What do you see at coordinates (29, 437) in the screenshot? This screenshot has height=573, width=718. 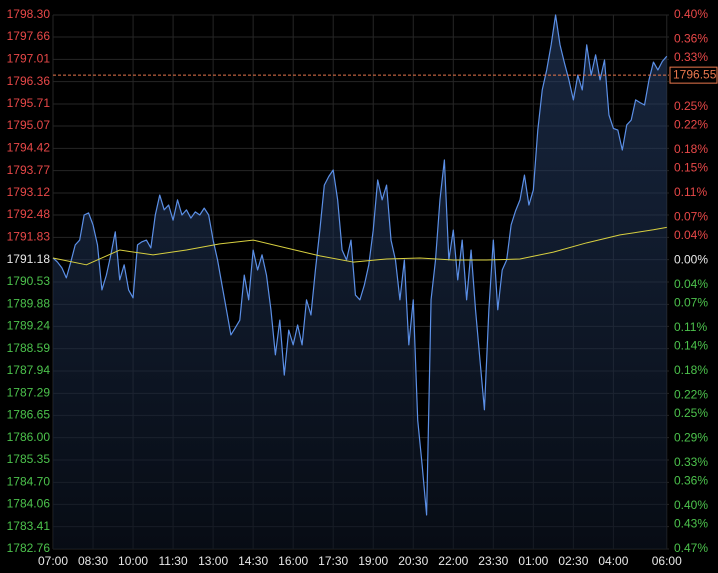 I see `y-tick-label: 1786.00` at bounding box center [29, 437].